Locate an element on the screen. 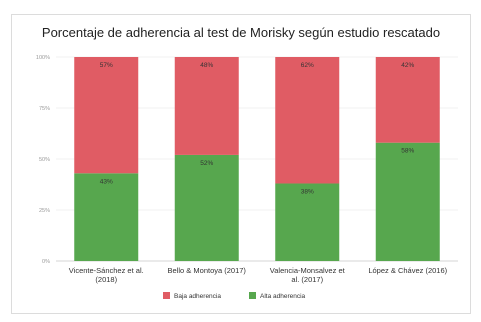 This screenshot has width=481, height=322. data-label: 58% is located at coordinates (407, 151).